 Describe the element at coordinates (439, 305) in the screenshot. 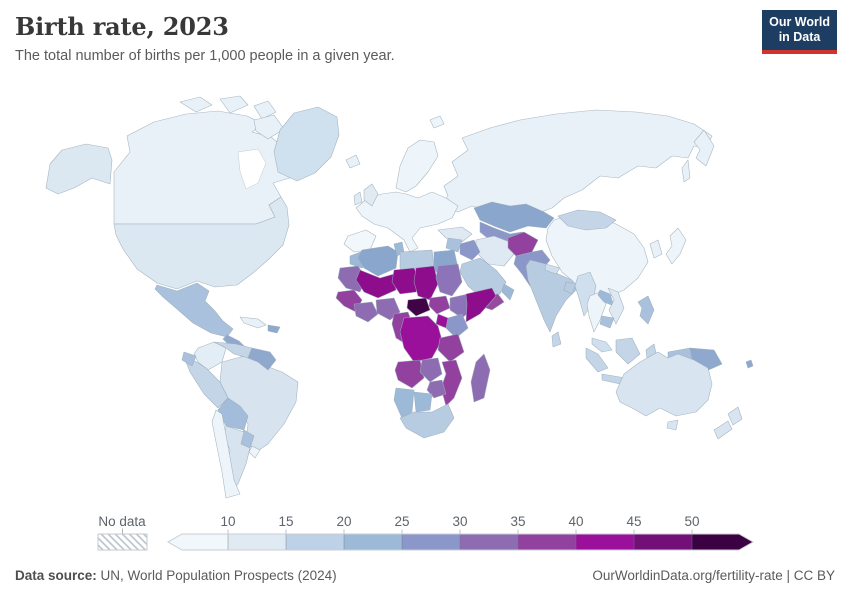

I see `country-south-sudan` at that location.